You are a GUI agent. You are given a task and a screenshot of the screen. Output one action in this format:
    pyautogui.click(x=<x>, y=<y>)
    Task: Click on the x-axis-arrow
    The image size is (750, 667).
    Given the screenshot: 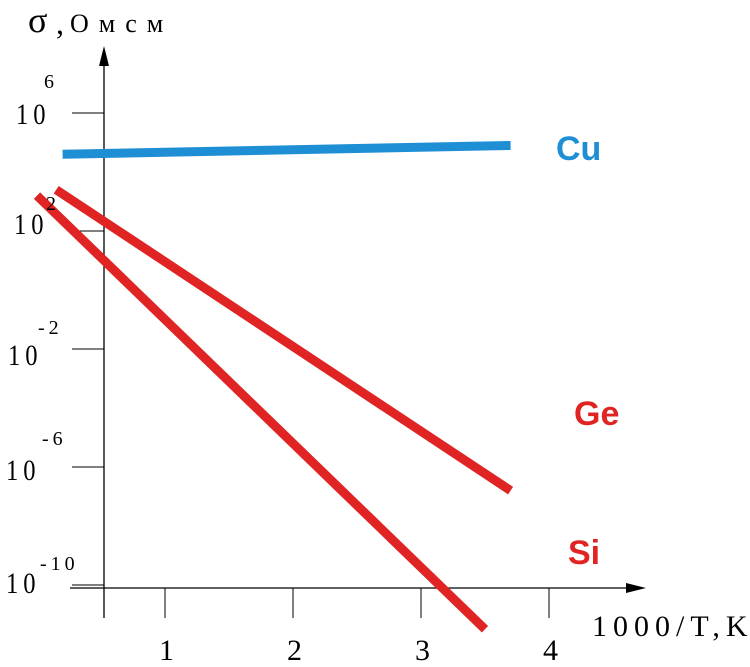 What is the action you would take?
    pyautogui.click(x=636, y=588)
    